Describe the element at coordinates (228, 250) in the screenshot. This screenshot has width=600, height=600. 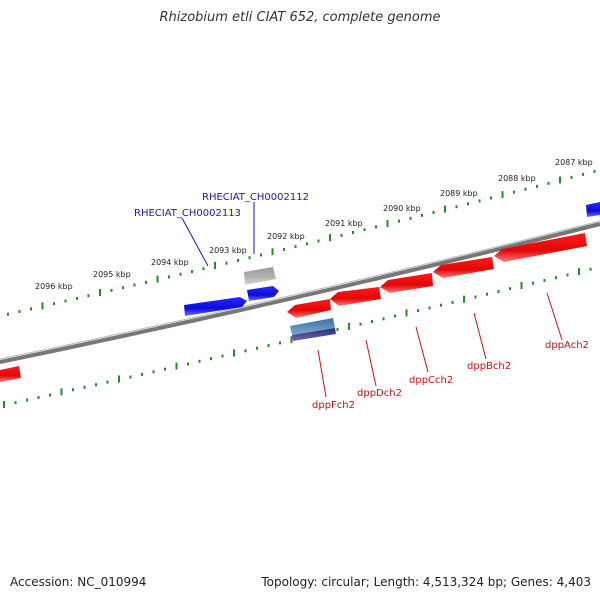
I see `kbp-label-2093: 2093 kbp` at that location.